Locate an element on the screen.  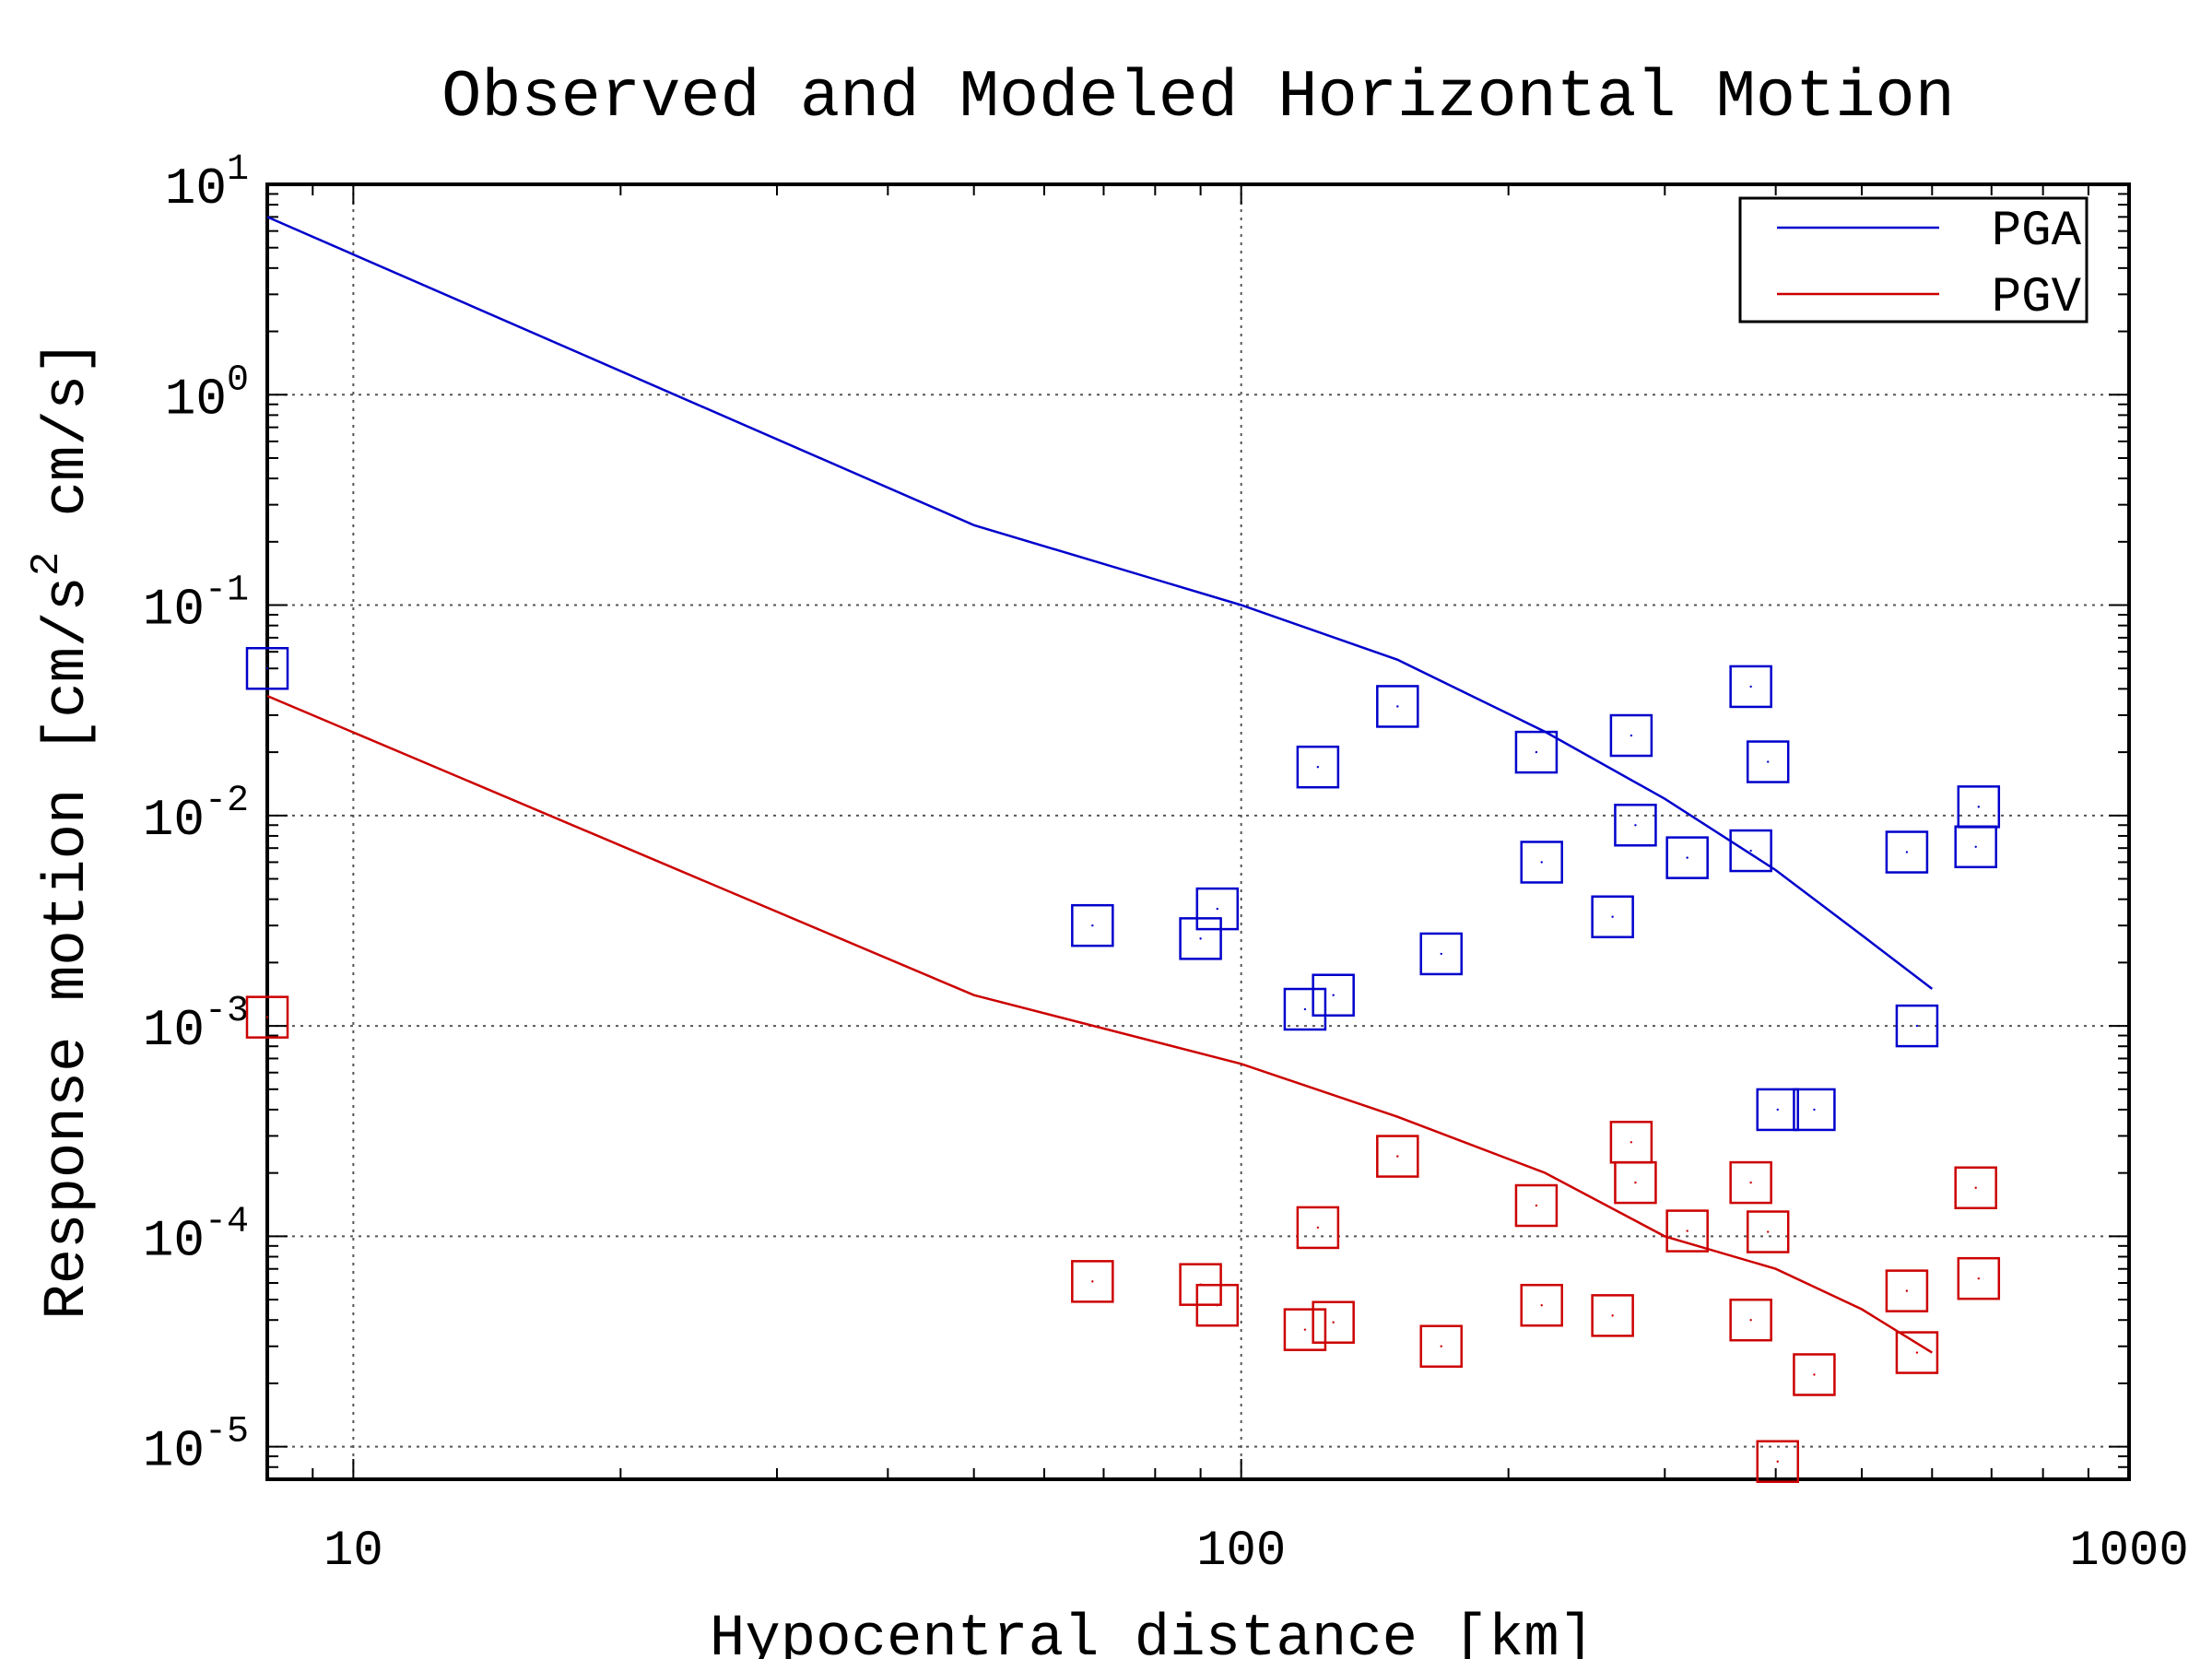
y-tick-label-exponent: 1 is located at coordinates (238, 170).